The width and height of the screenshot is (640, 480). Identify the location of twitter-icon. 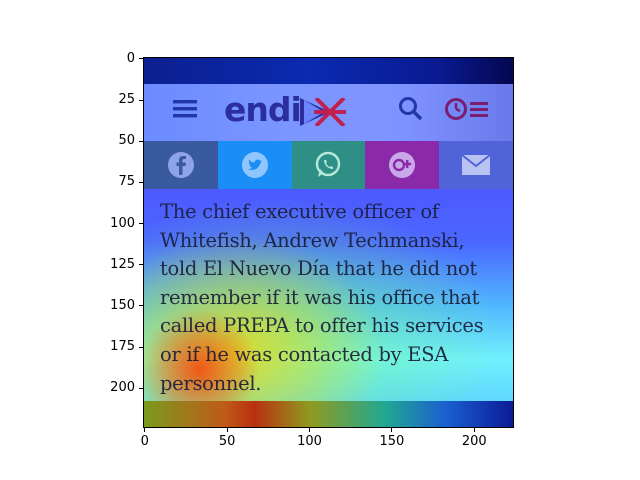
(254, 165).